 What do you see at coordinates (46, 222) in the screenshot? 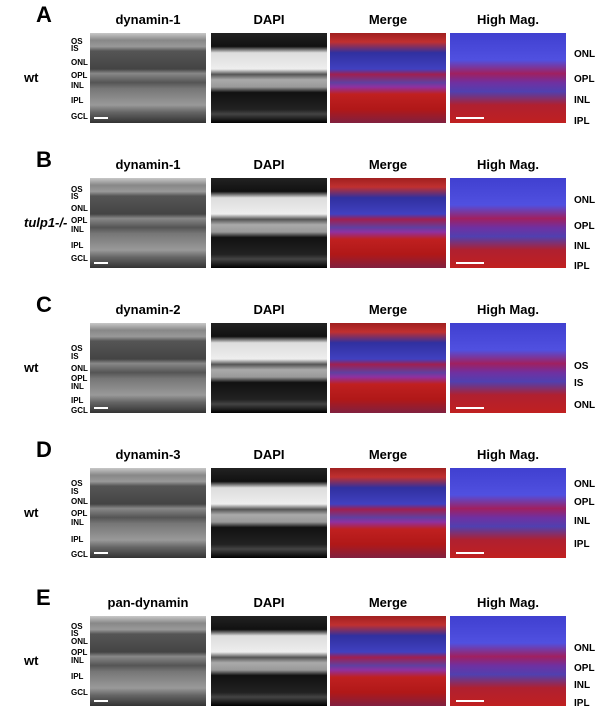
I see `genotype-label: tulp1-/-` at bounding box center [46, 222].